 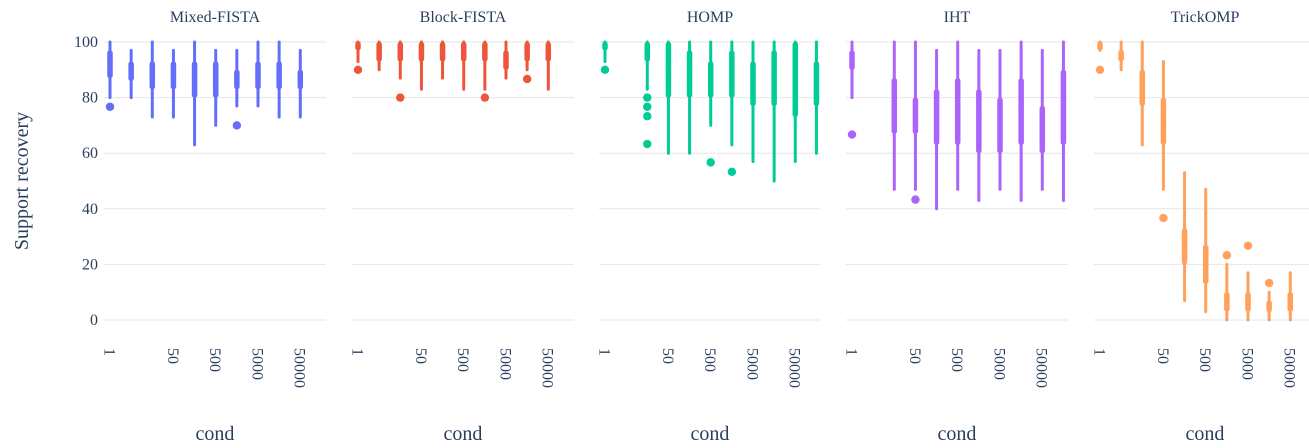 What do you see at coordinates (547, 368) in the screenshot?
I see `x-tick-label: 50000` at bounding box center [547, 368].